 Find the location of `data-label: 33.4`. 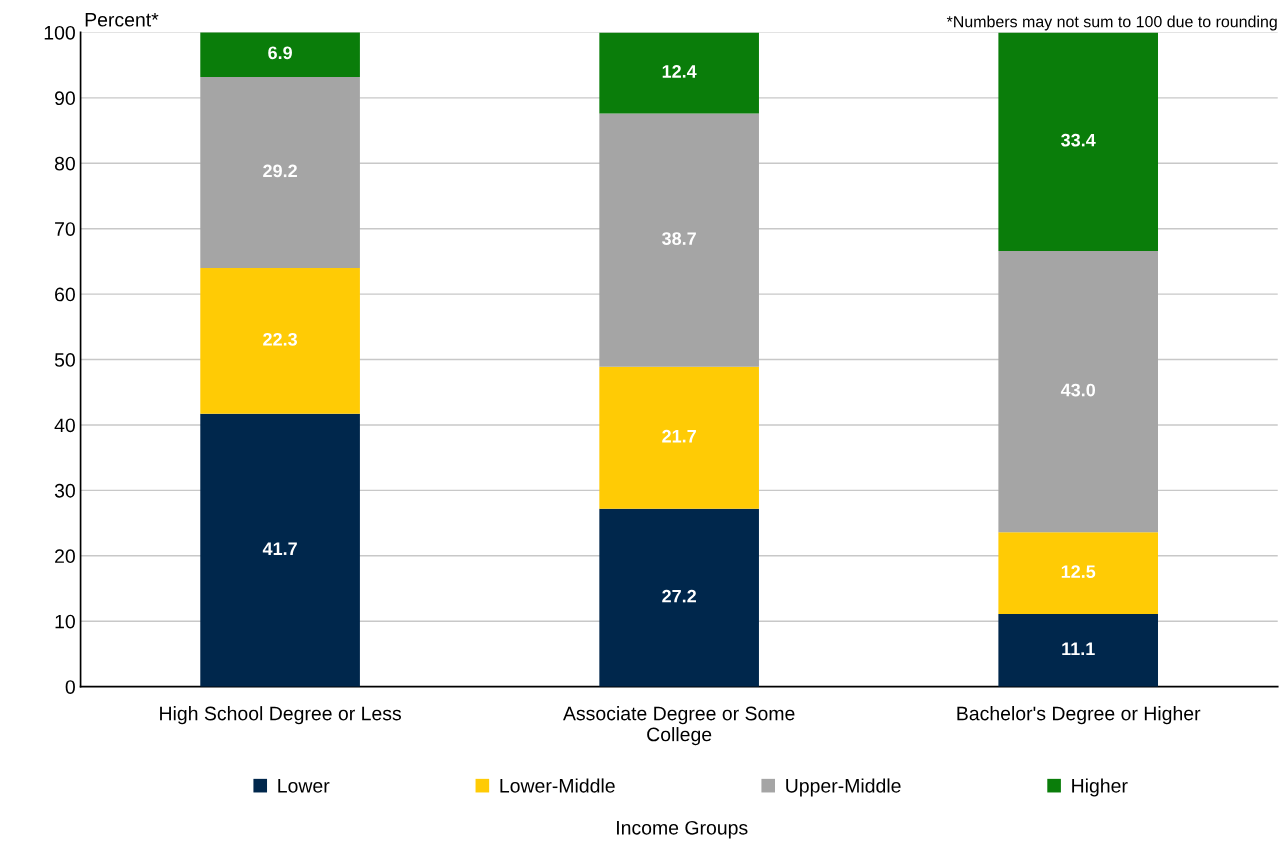

data-label: 33.4 is located at coordinates (1078, 140).